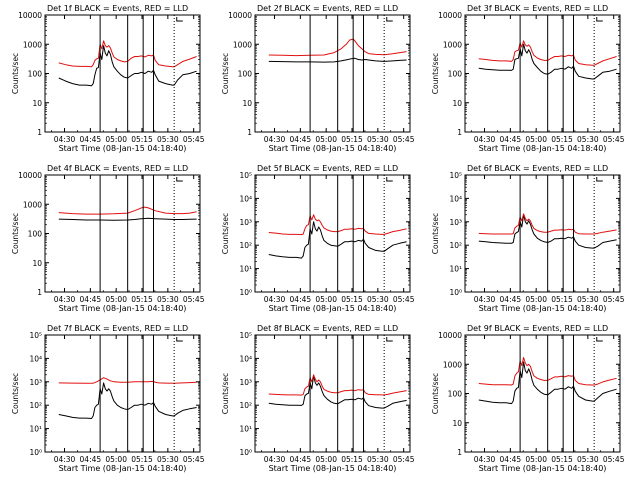 This screenshot has height=480, width=640. What do you see at coordinates (117, 328) in the screenshot?
I see `chart-title: Det 7f BLACK = Events, RED = LLD` at bounding box center [117, 328].